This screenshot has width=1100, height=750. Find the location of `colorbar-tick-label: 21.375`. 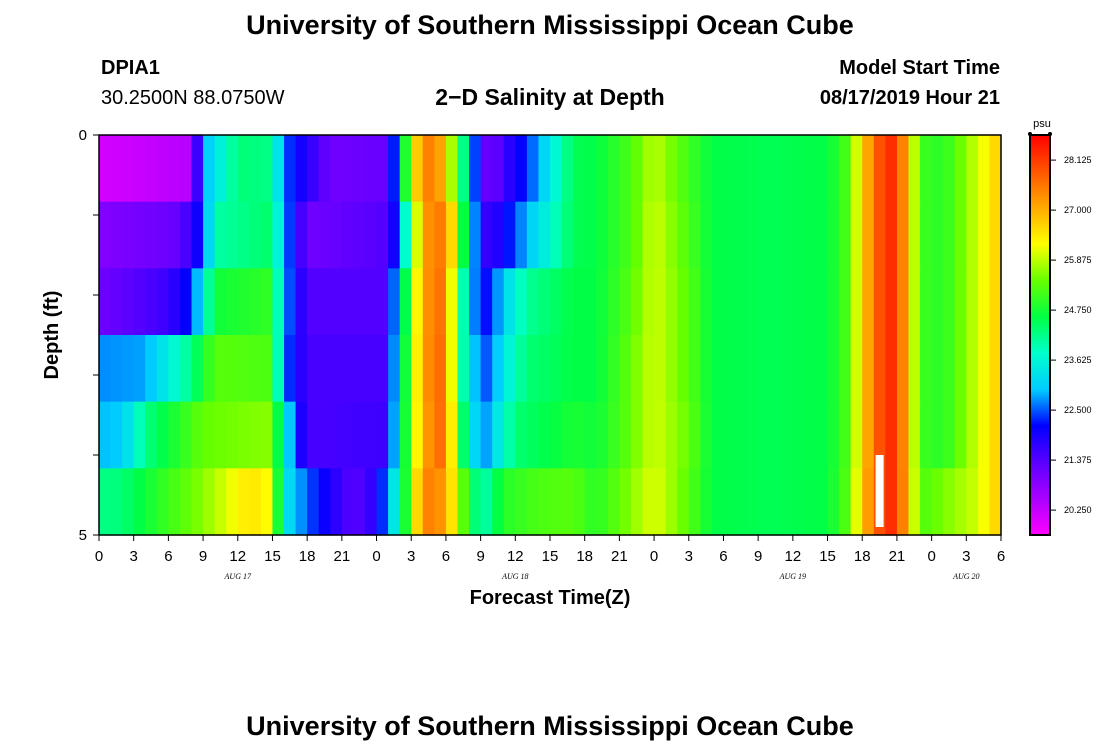

colorbar-tick-label: 21.375 is located at coordinates (1078, 460).